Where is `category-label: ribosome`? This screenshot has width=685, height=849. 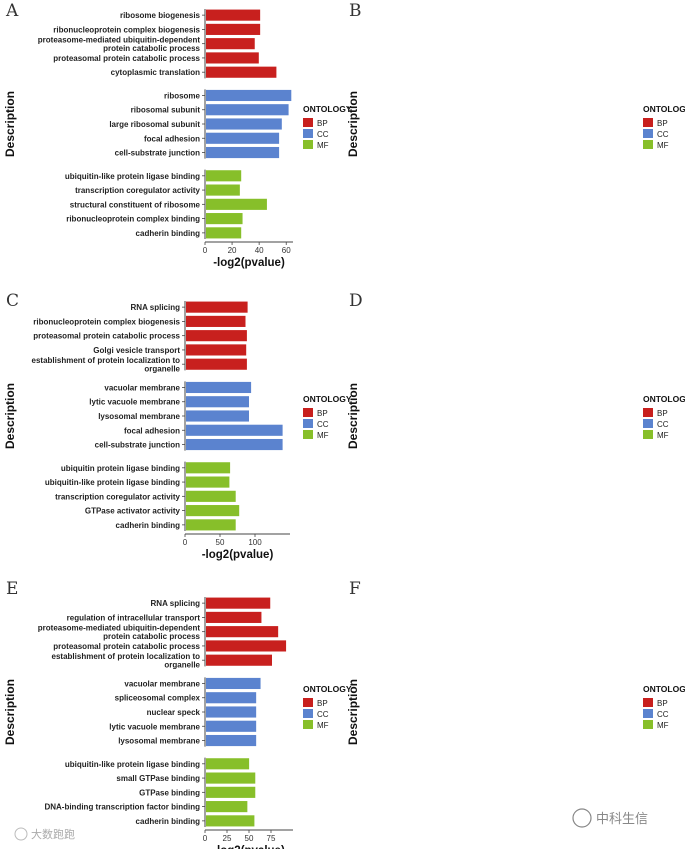 category-label: ribosome is located at coordinates (182, 95).